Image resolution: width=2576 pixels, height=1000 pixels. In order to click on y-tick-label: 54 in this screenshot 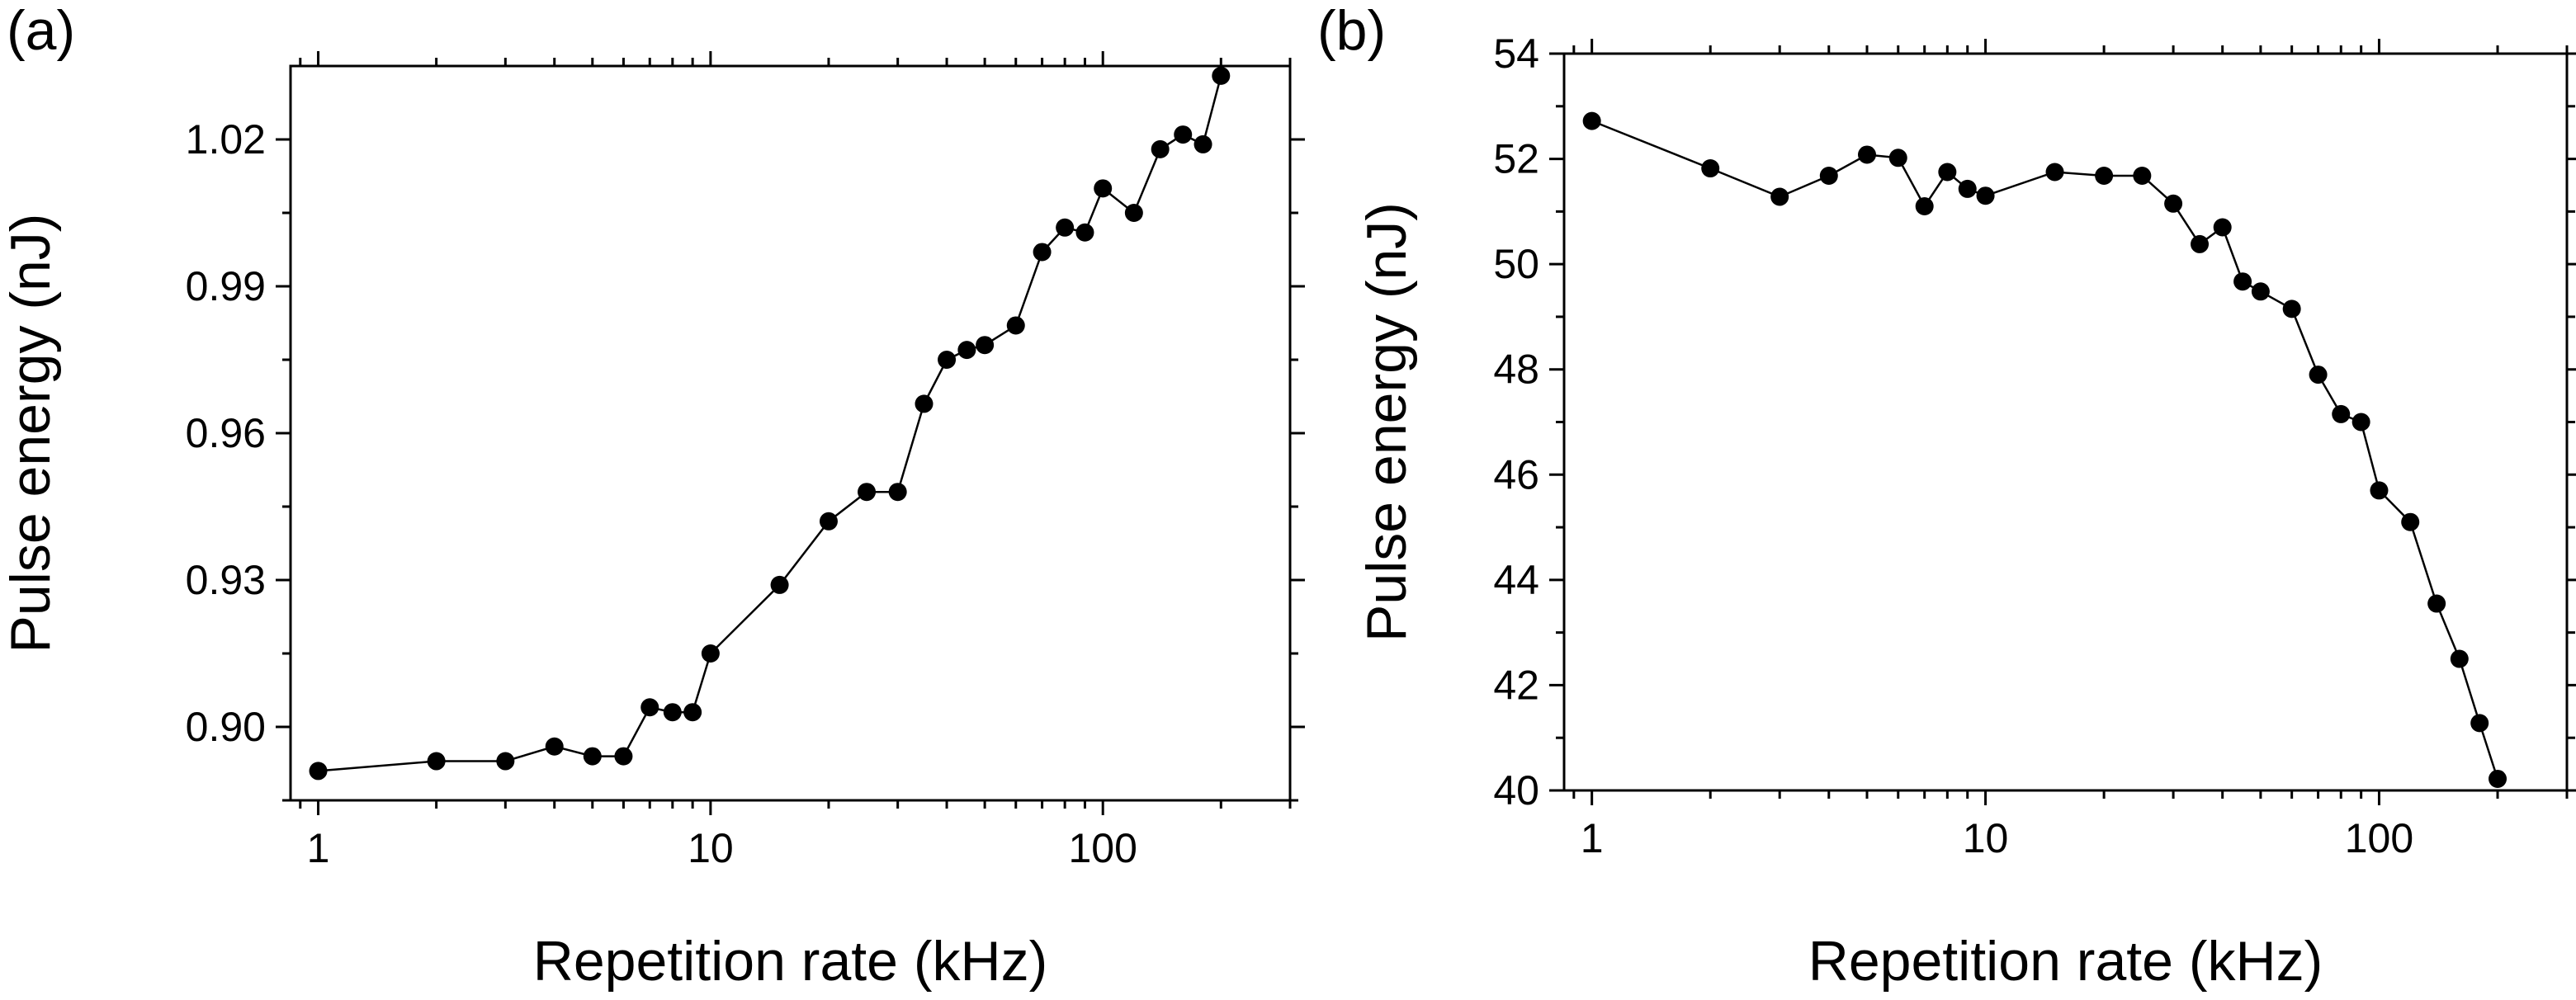, I will do `click(1516, 54)`.